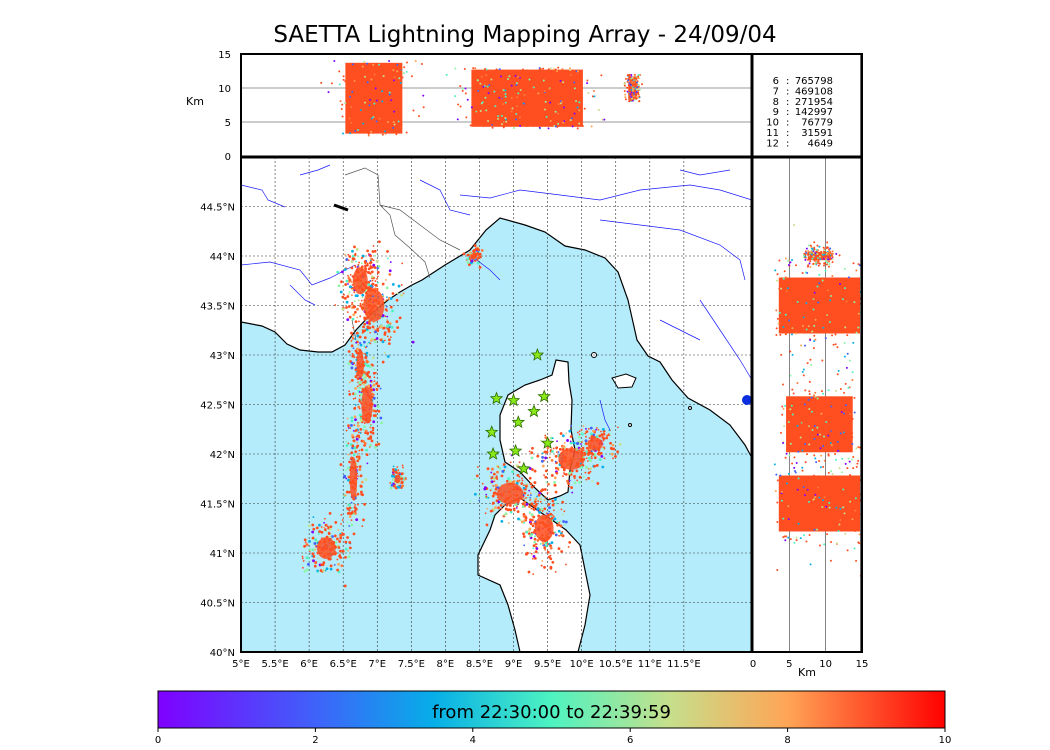  What do you see at coordinates (222, 356) in the screenshot?
I see `map-y-tick-label: 43°N` at bounding box center [222, 356].